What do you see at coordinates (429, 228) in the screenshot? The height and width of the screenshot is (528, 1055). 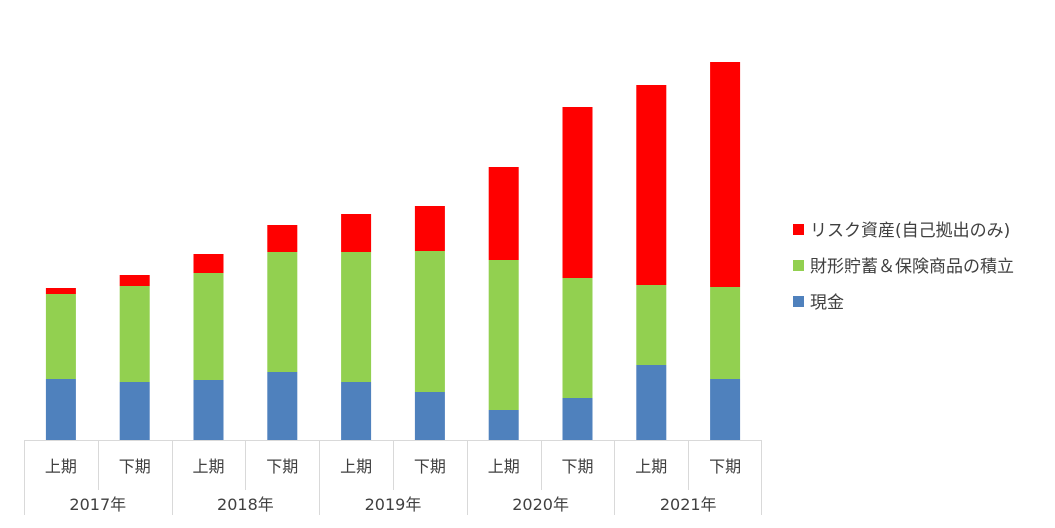 I see `bar-segment-s2-c5` at bounding box center [429, 228].